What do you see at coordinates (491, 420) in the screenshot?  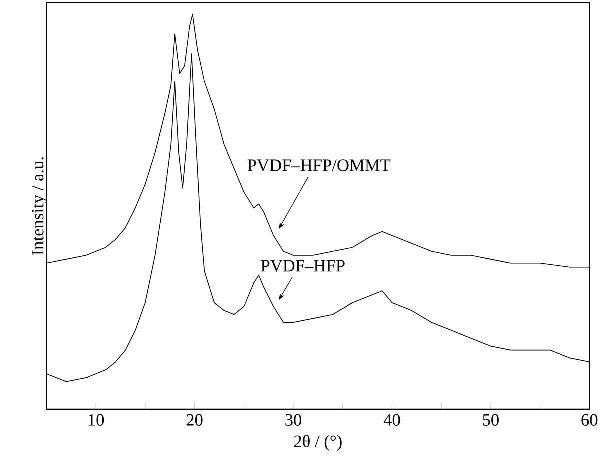 I see `x-tick-label: 50` at bounding box center [491, 420].